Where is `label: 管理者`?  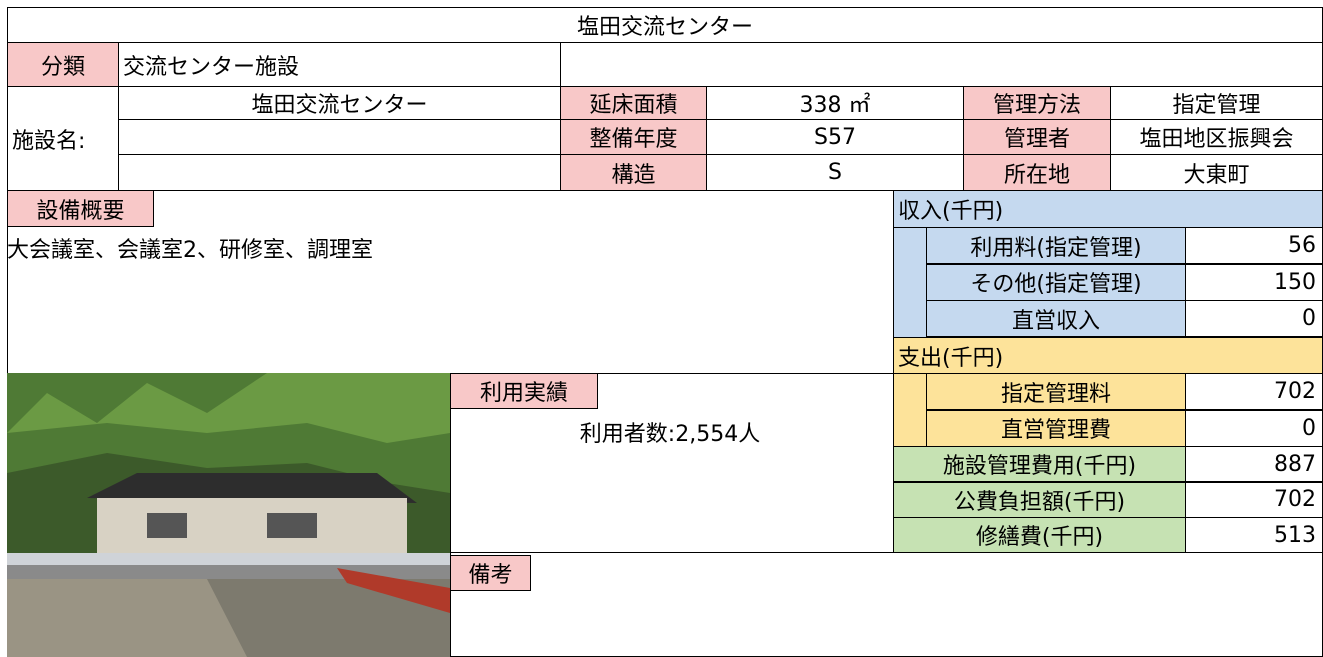
label: 管理者 is located at coordinates (1037, 137).